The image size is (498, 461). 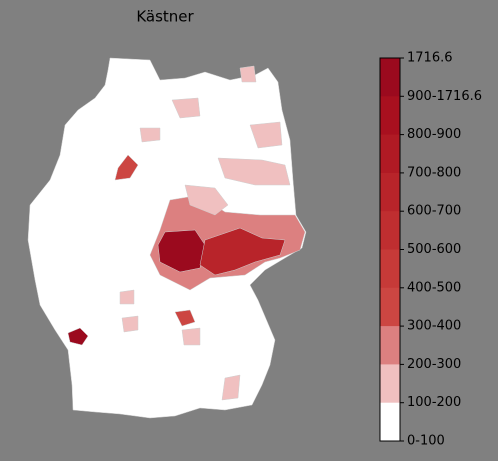 I want to click on colorbar-label: 800-900, so click(x=434, y=134).